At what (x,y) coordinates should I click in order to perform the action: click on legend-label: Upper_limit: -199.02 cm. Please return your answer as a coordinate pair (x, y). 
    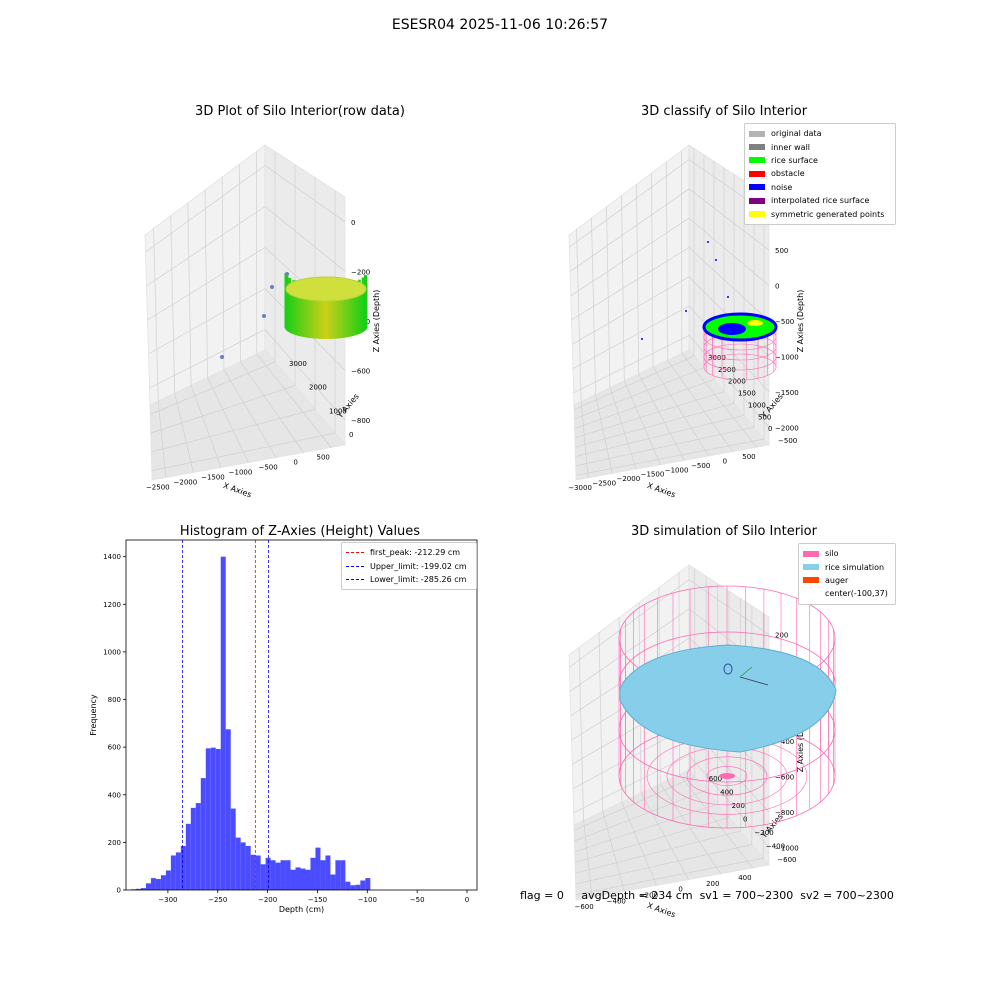
    Looking at the image, I should click on (418, 566).